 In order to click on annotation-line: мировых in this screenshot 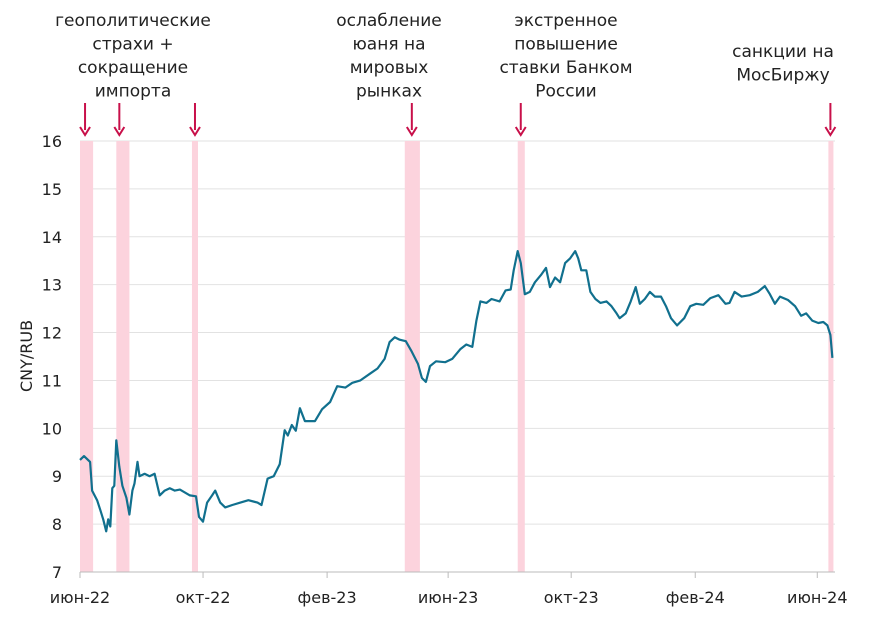, I will do `click(389, 68)`.